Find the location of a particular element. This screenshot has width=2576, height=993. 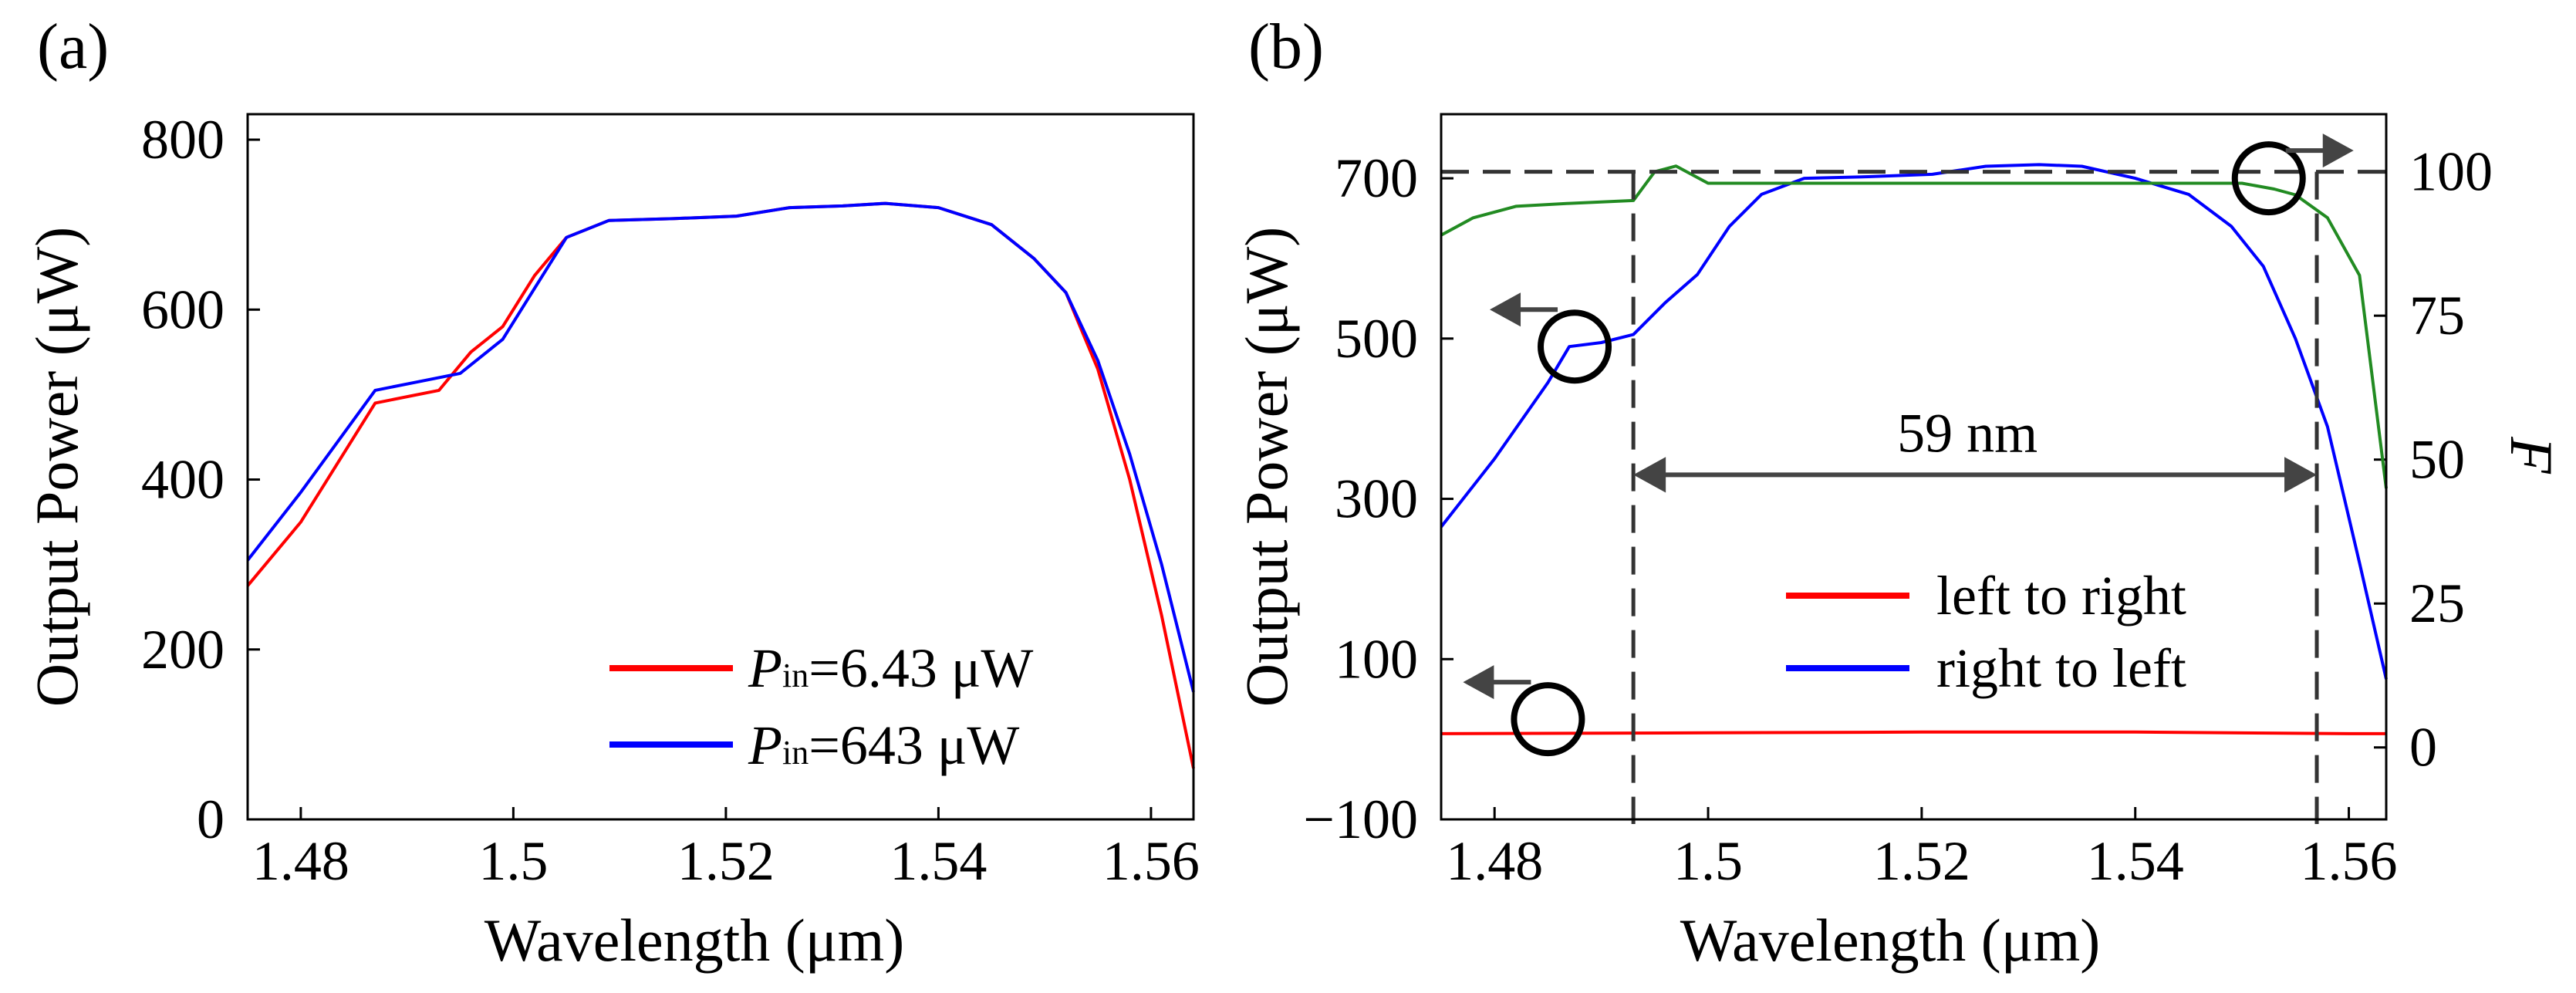

panel-b-label: (b) is located at coordinates (1286, 47).